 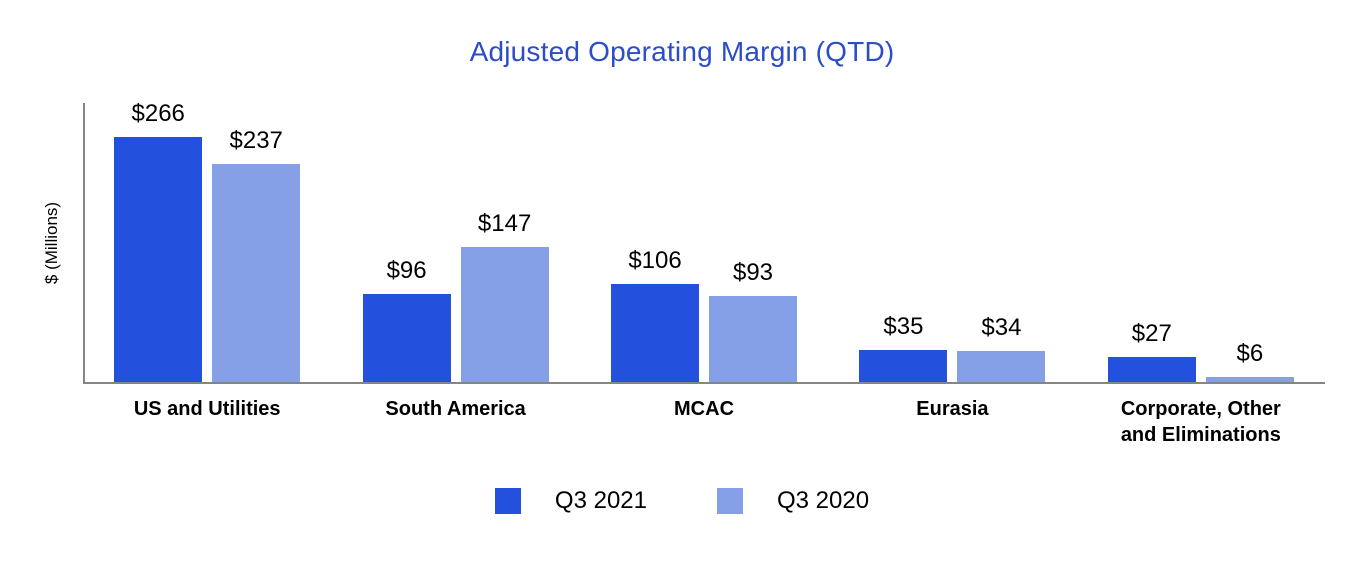 What do you see at coordinates (1200, 422) in the screenshot?
I see `x-axis-label-corporate-other-and-eliminations: Corporate, Other and Eliminations` at bounding box center [1200, 422].